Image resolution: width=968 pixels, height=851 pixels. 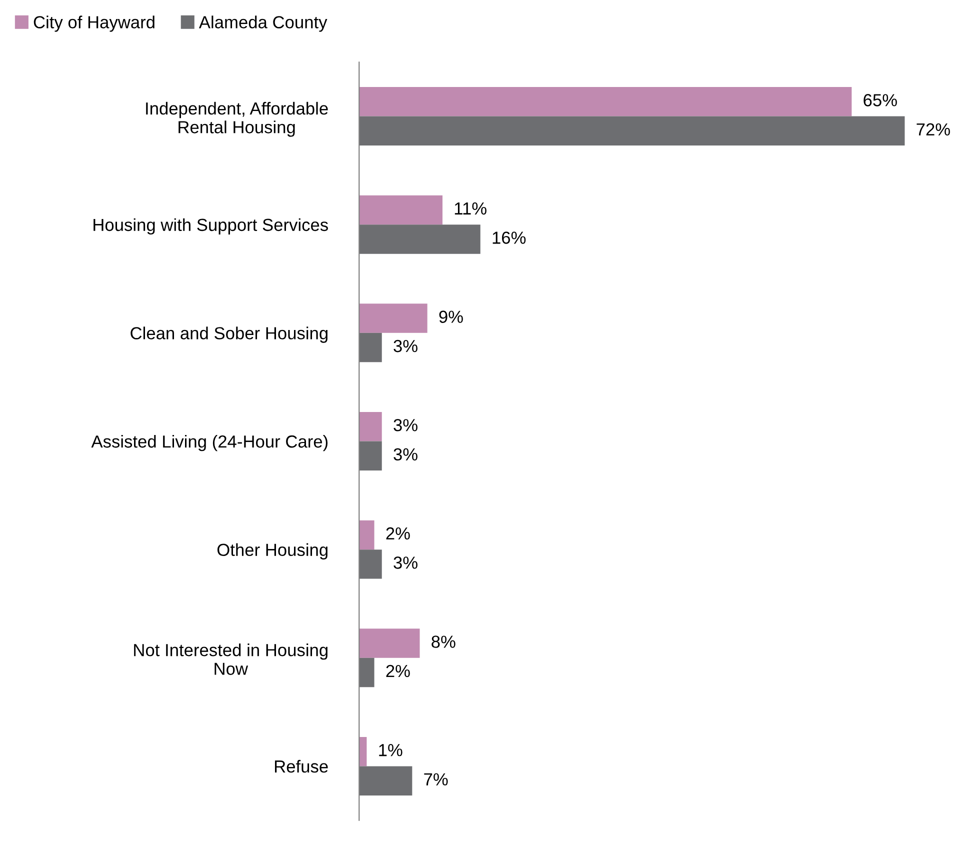 I want to click on legend-label: Alameda County, so click(x=263, y=24).